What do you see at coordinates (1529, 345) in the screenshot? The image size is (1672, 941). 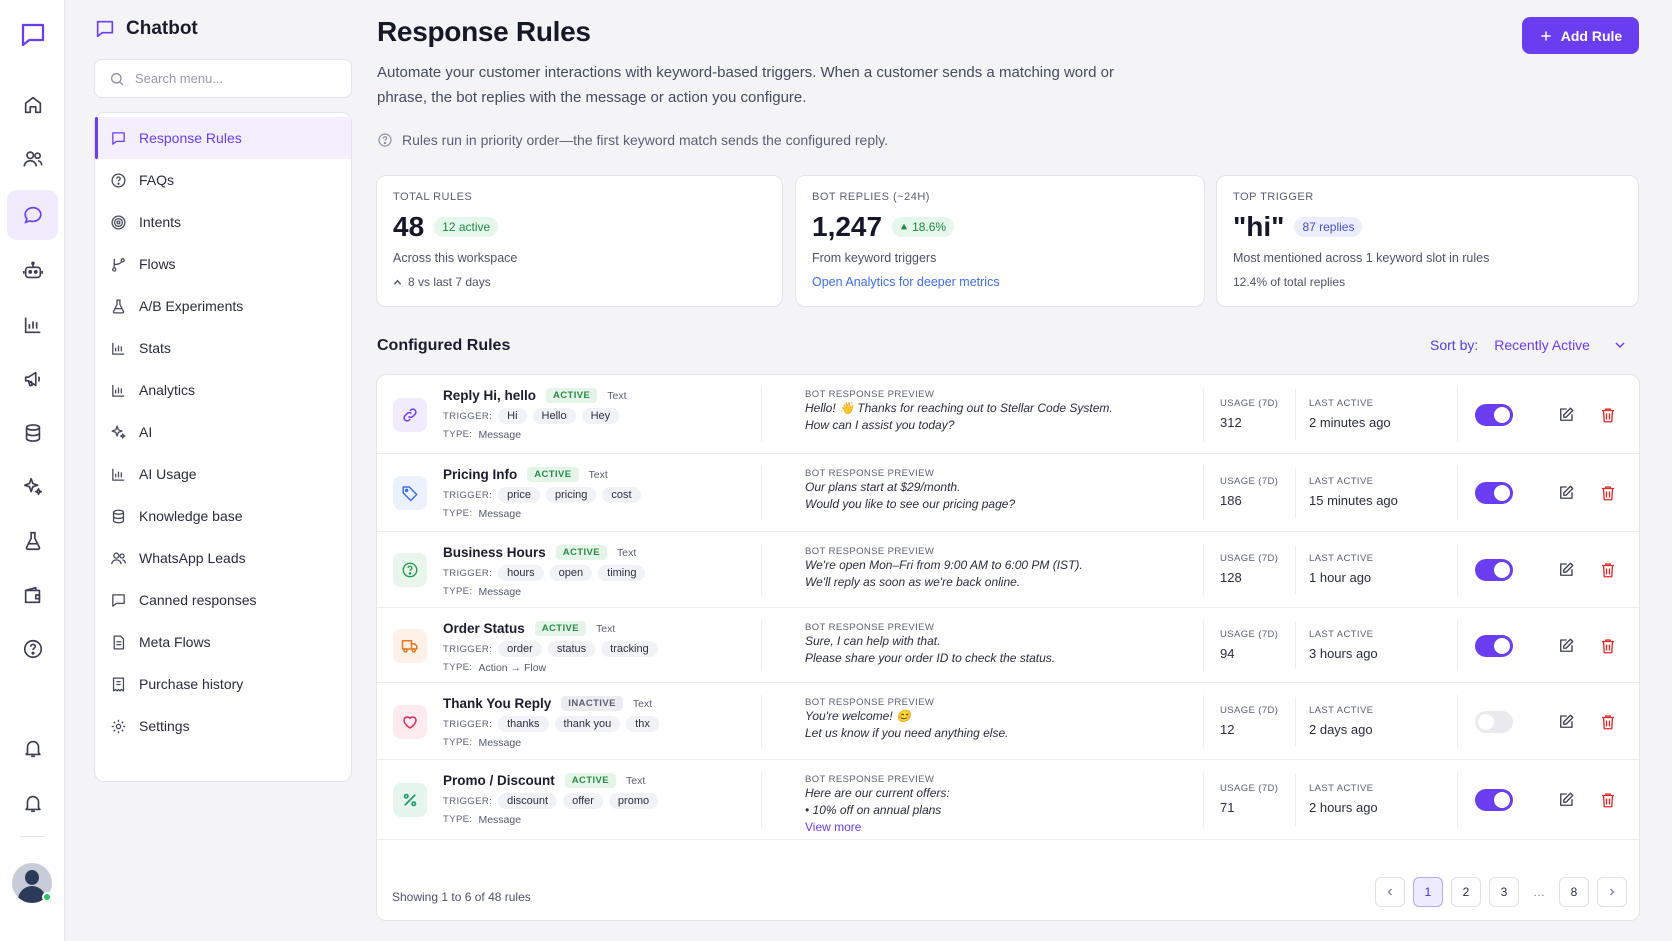 I see `sort-dropdown: Sort by: Recently Active` at bounding box center [1529, 345].